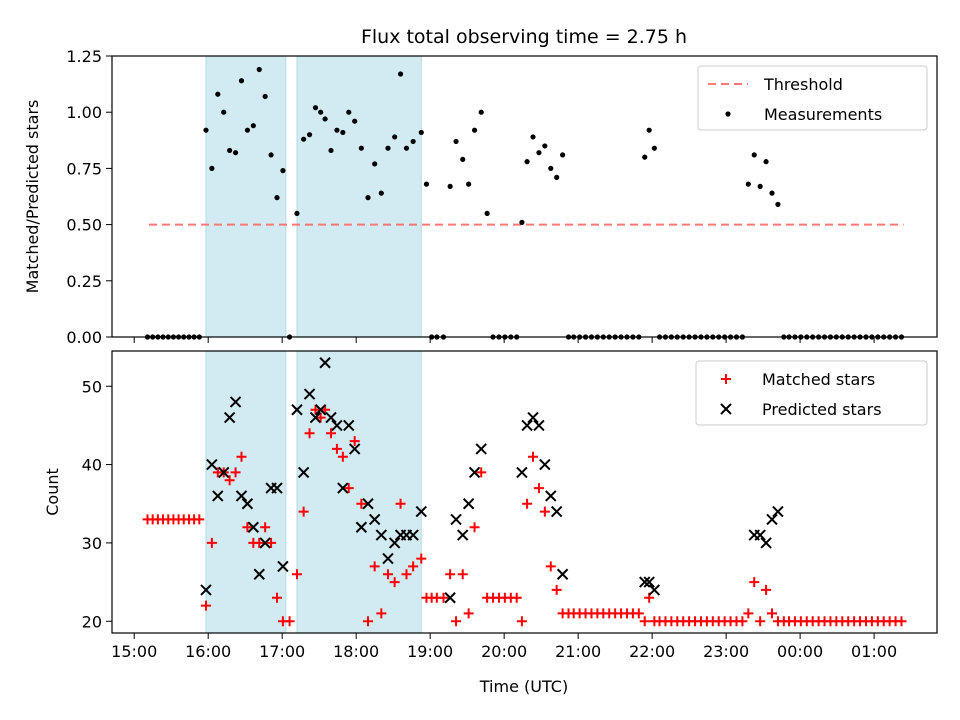  I want to click on legend: Threshold Measurements, so click(812, 98).